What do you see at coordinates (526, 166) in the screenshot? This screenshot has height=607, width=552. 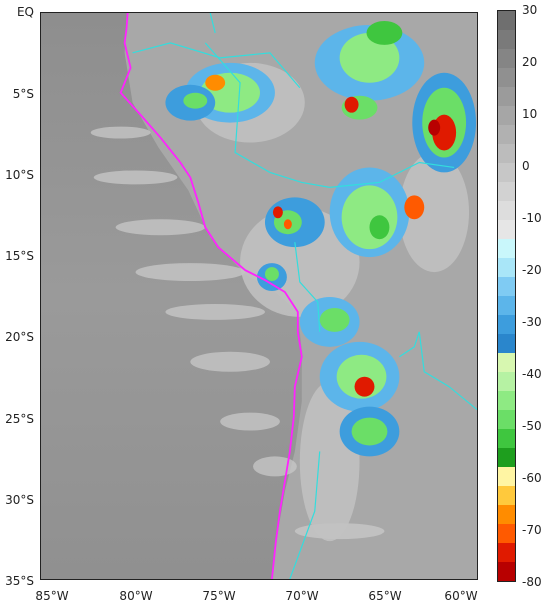 I see `colorbar-tick-label: 0` at bounding box center [526, 166].